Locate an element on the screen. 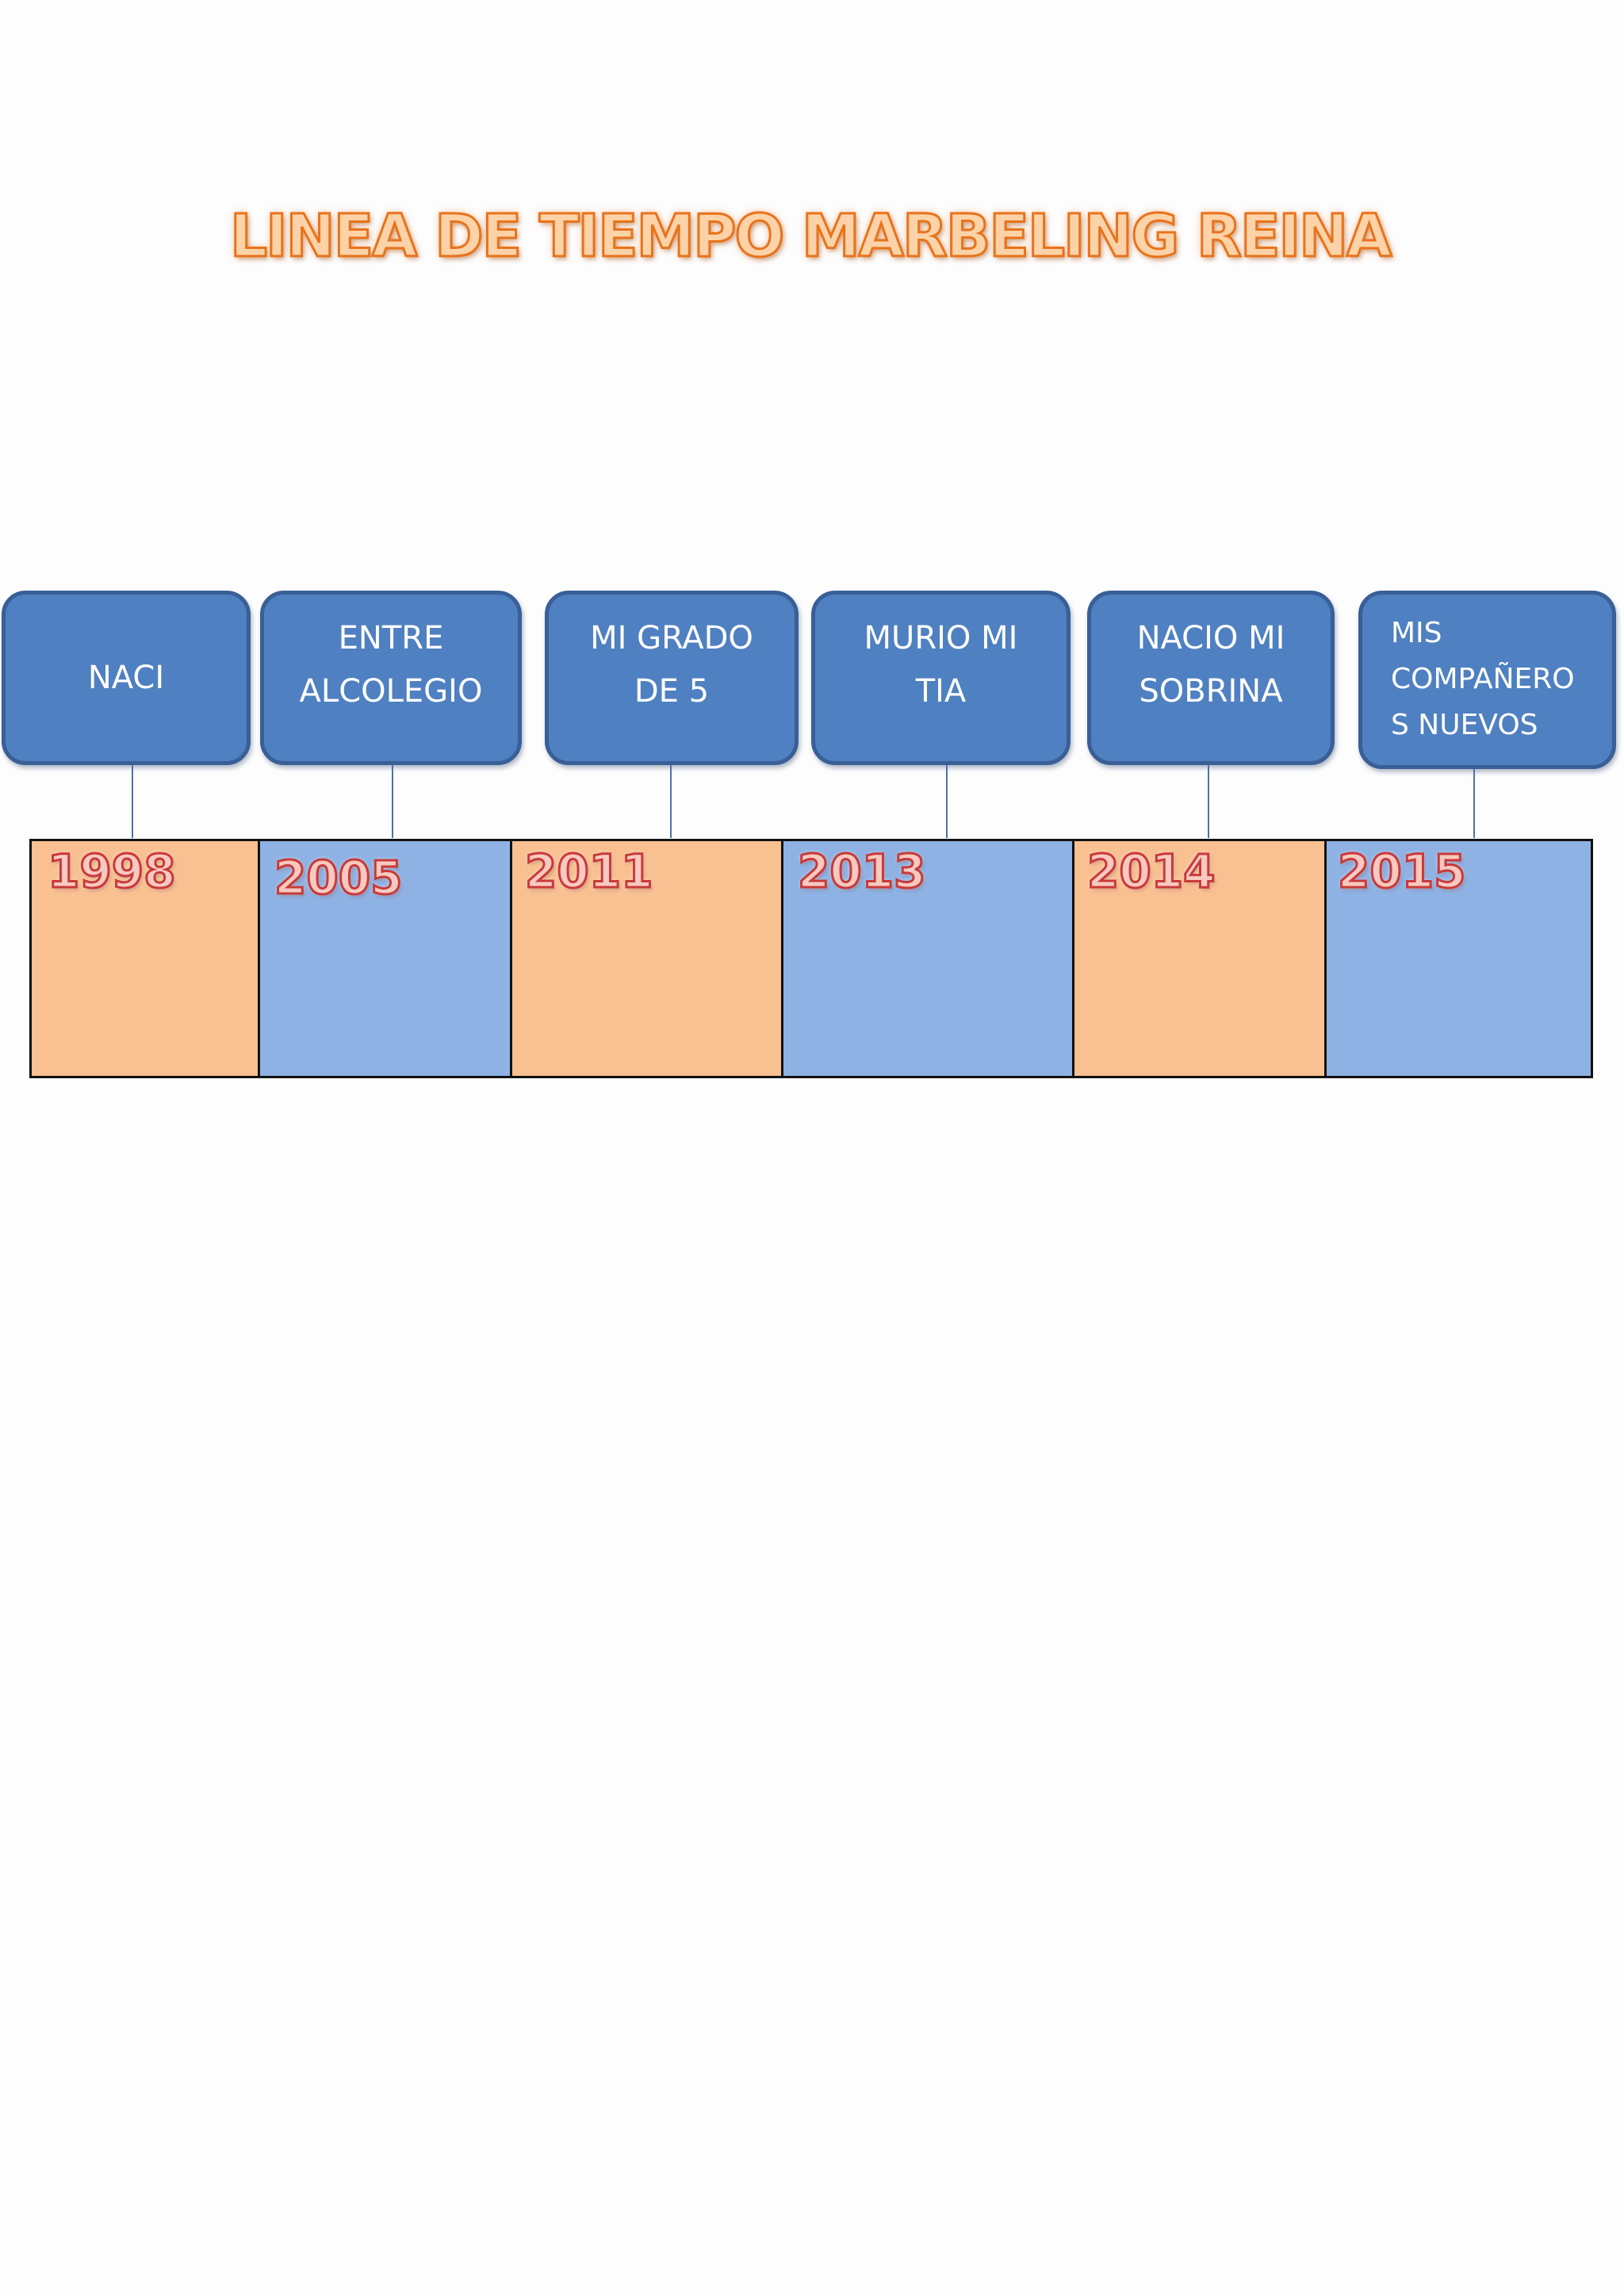  timeline-strip: 1998 2005 2011 2013 2014 2015 is located at coordinates (811, 959).